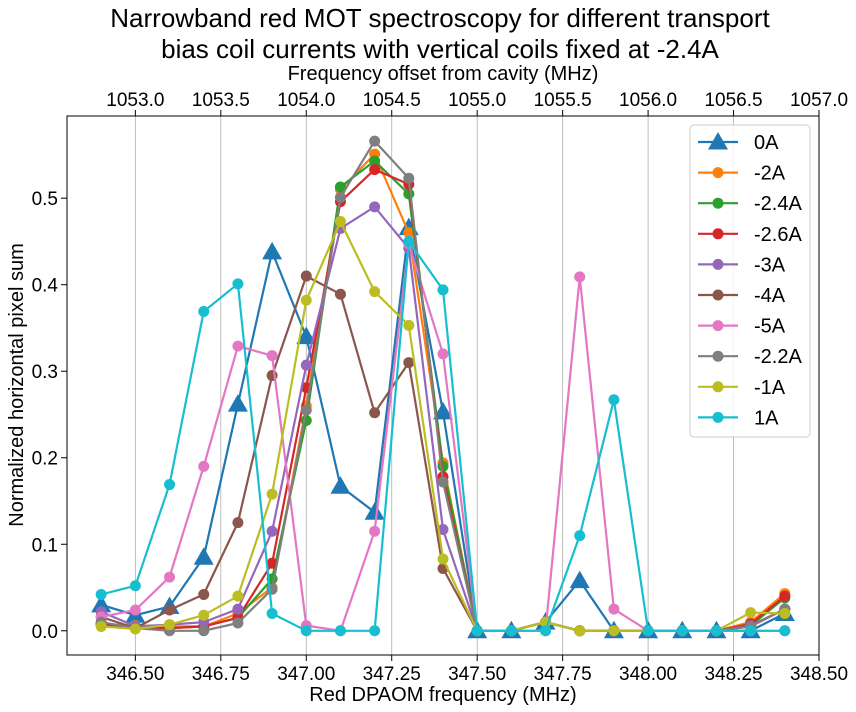 The height and width of the screenshot is (712, 856). I want to click on legend: 0A -2A -2.4A -2.6A -3A -4A -5A -2.2A -1A 1A, so click(750, 281).